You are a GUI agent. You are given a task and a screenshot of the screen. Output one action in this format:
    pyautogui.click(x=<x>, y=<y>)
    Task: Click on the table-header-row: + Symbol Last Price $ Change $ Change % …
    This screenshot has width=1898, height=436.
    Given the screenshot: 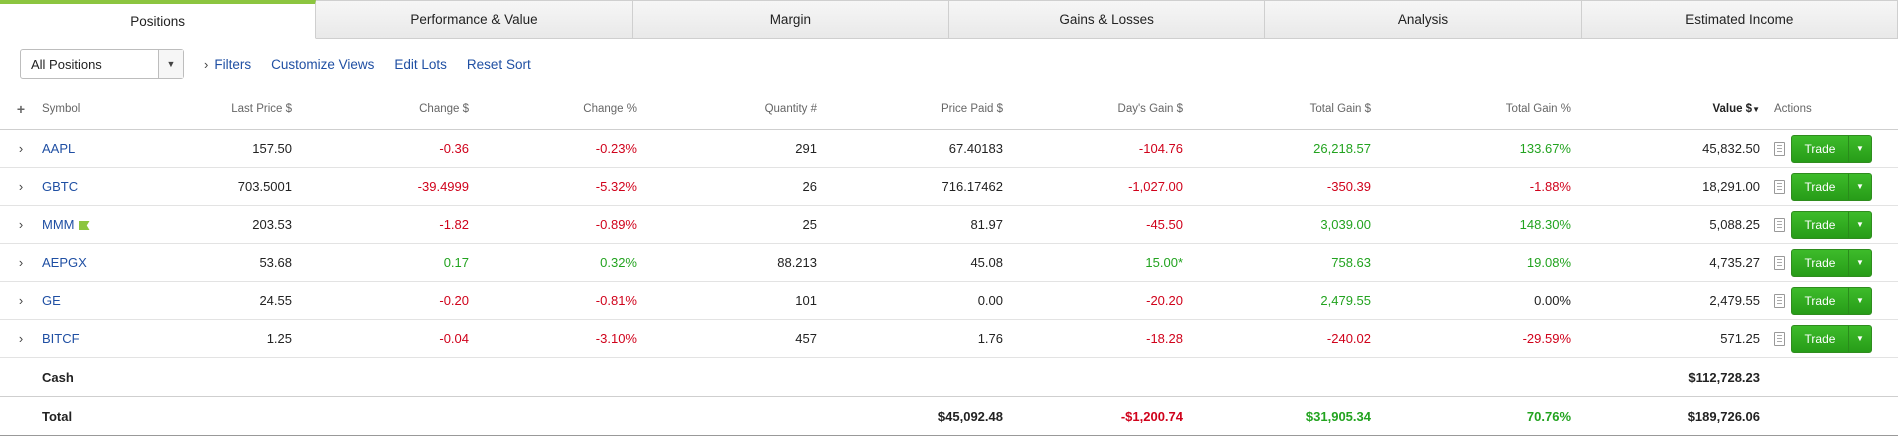 What is the action you would take?
    pyautogui.click(x=949, y=109)
    